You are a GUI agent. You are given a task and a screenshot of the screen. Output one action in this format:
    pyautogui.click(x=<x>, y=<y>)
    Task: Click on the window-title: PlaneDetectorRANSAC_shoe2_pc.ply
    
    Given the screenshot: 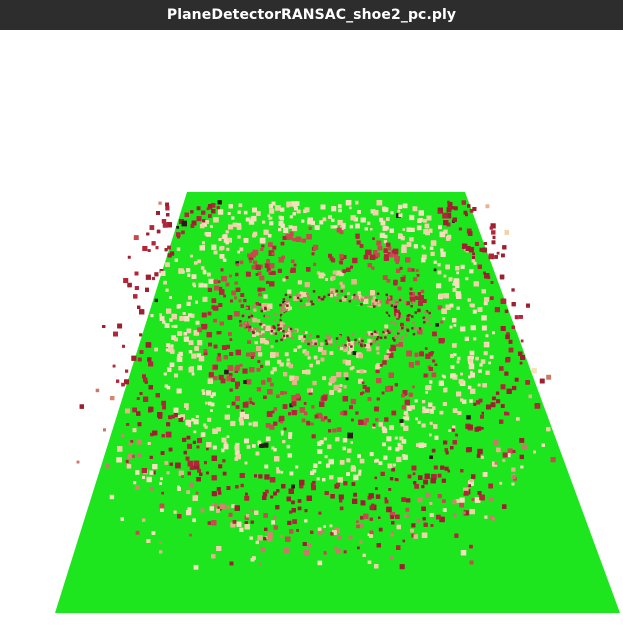 What is the action you would take?
    pyautogui.click(x=311, y=15)
    